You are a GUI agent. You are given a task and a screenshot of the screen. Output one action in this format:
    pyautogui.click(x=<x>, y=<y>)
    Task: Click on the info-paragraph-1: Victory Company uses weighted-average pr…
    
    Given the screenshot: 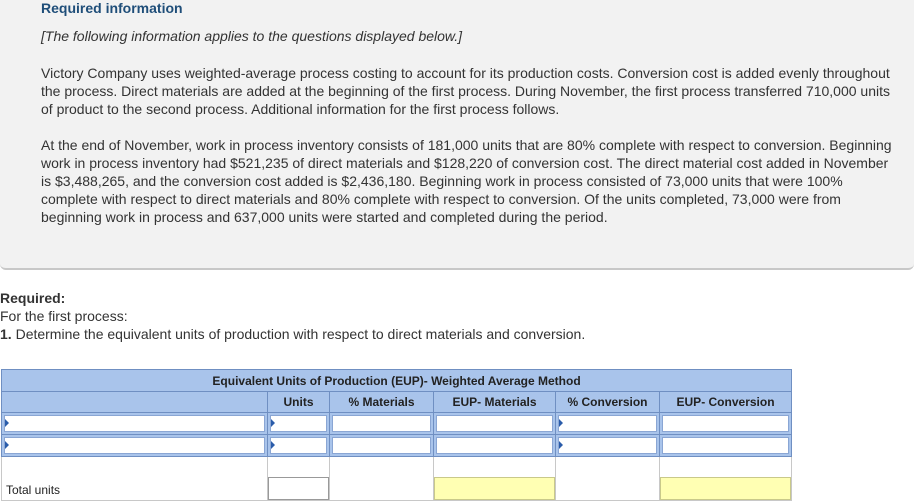 What is the action you would take?
    pyautogui.click(x=465, y=91)
    